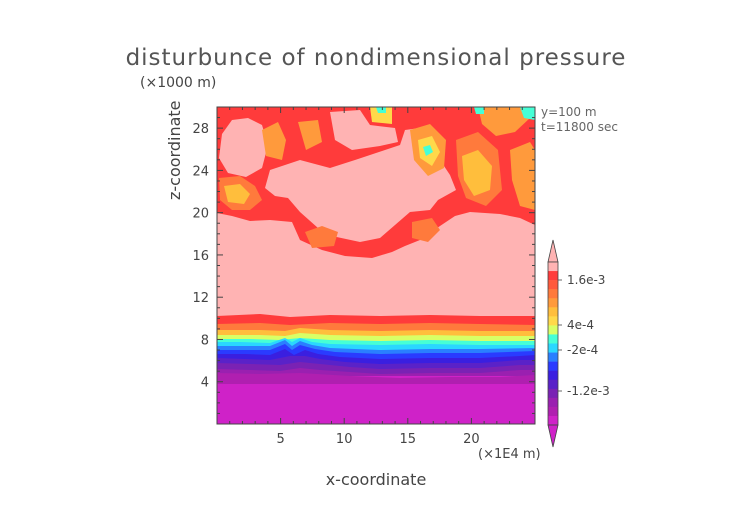 Image resolution: width=752 pixels, height=532 pixels. What do you see at coordinates (428, 150) in the screenshot?
I see `contour-green-spot` at bounding box center [428, 150].